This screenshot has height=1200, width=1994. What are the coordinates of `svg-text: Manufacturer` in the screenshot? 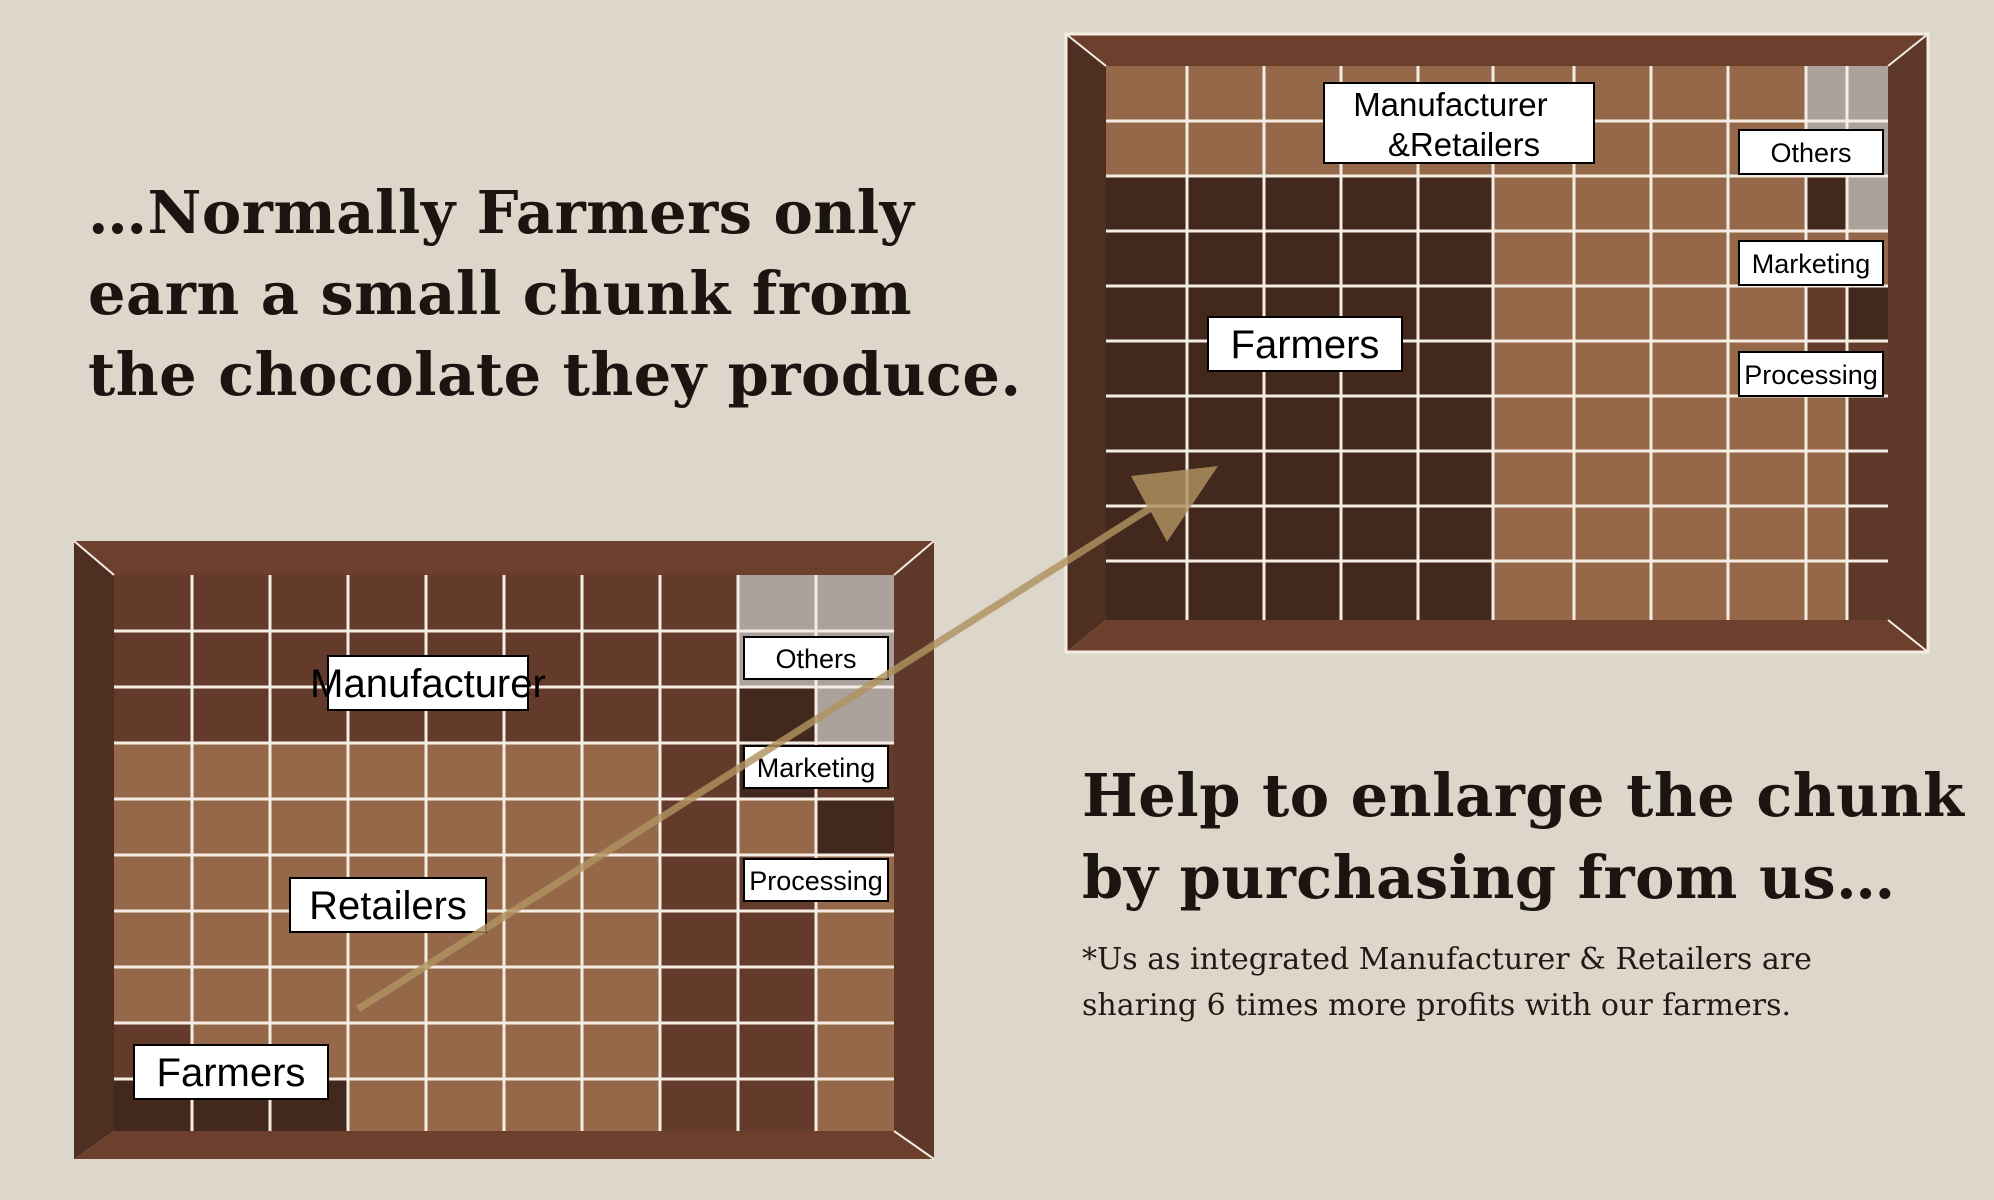 It's located at (428, 684).